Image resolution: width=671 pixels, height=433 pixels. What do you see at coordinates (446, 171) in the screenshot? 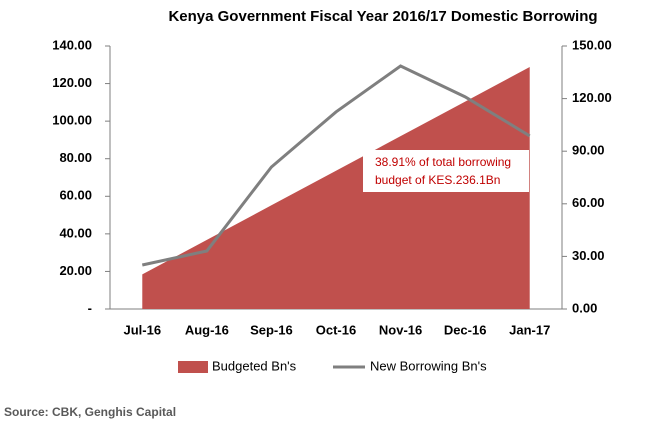
I see `annotation-box` at bounding box center [446, 171].